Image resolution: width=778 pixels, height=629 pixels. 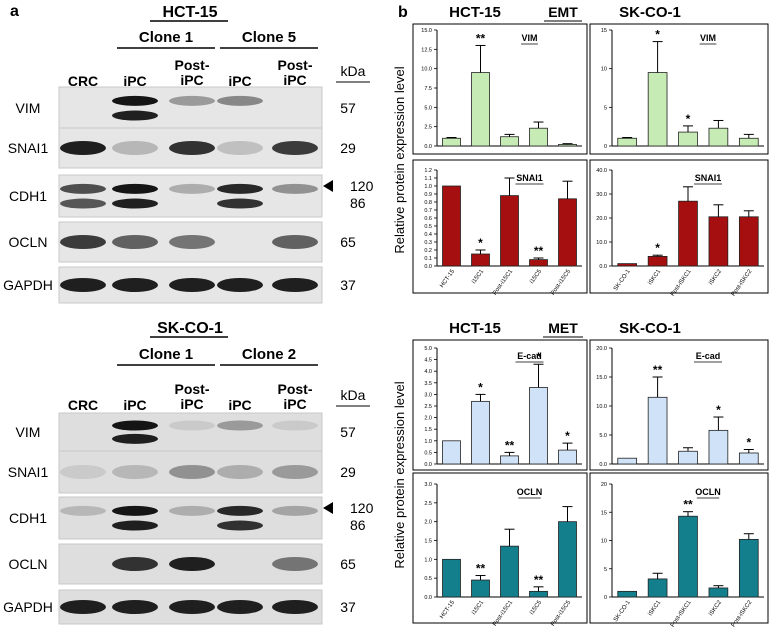 What do you see at coordinates (605, 108) in the screenshot?
I see `y-tick-label: 5` at bounding box center [605, 108].